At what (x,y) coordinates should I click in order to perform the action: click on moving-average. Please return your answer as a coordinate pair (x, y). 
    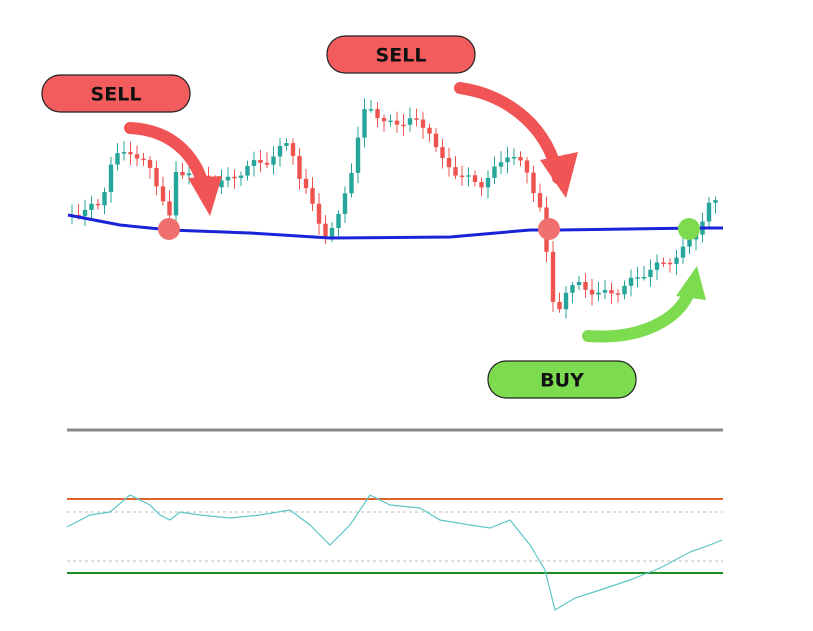
    Looking at the image, I should click on (395, 226).